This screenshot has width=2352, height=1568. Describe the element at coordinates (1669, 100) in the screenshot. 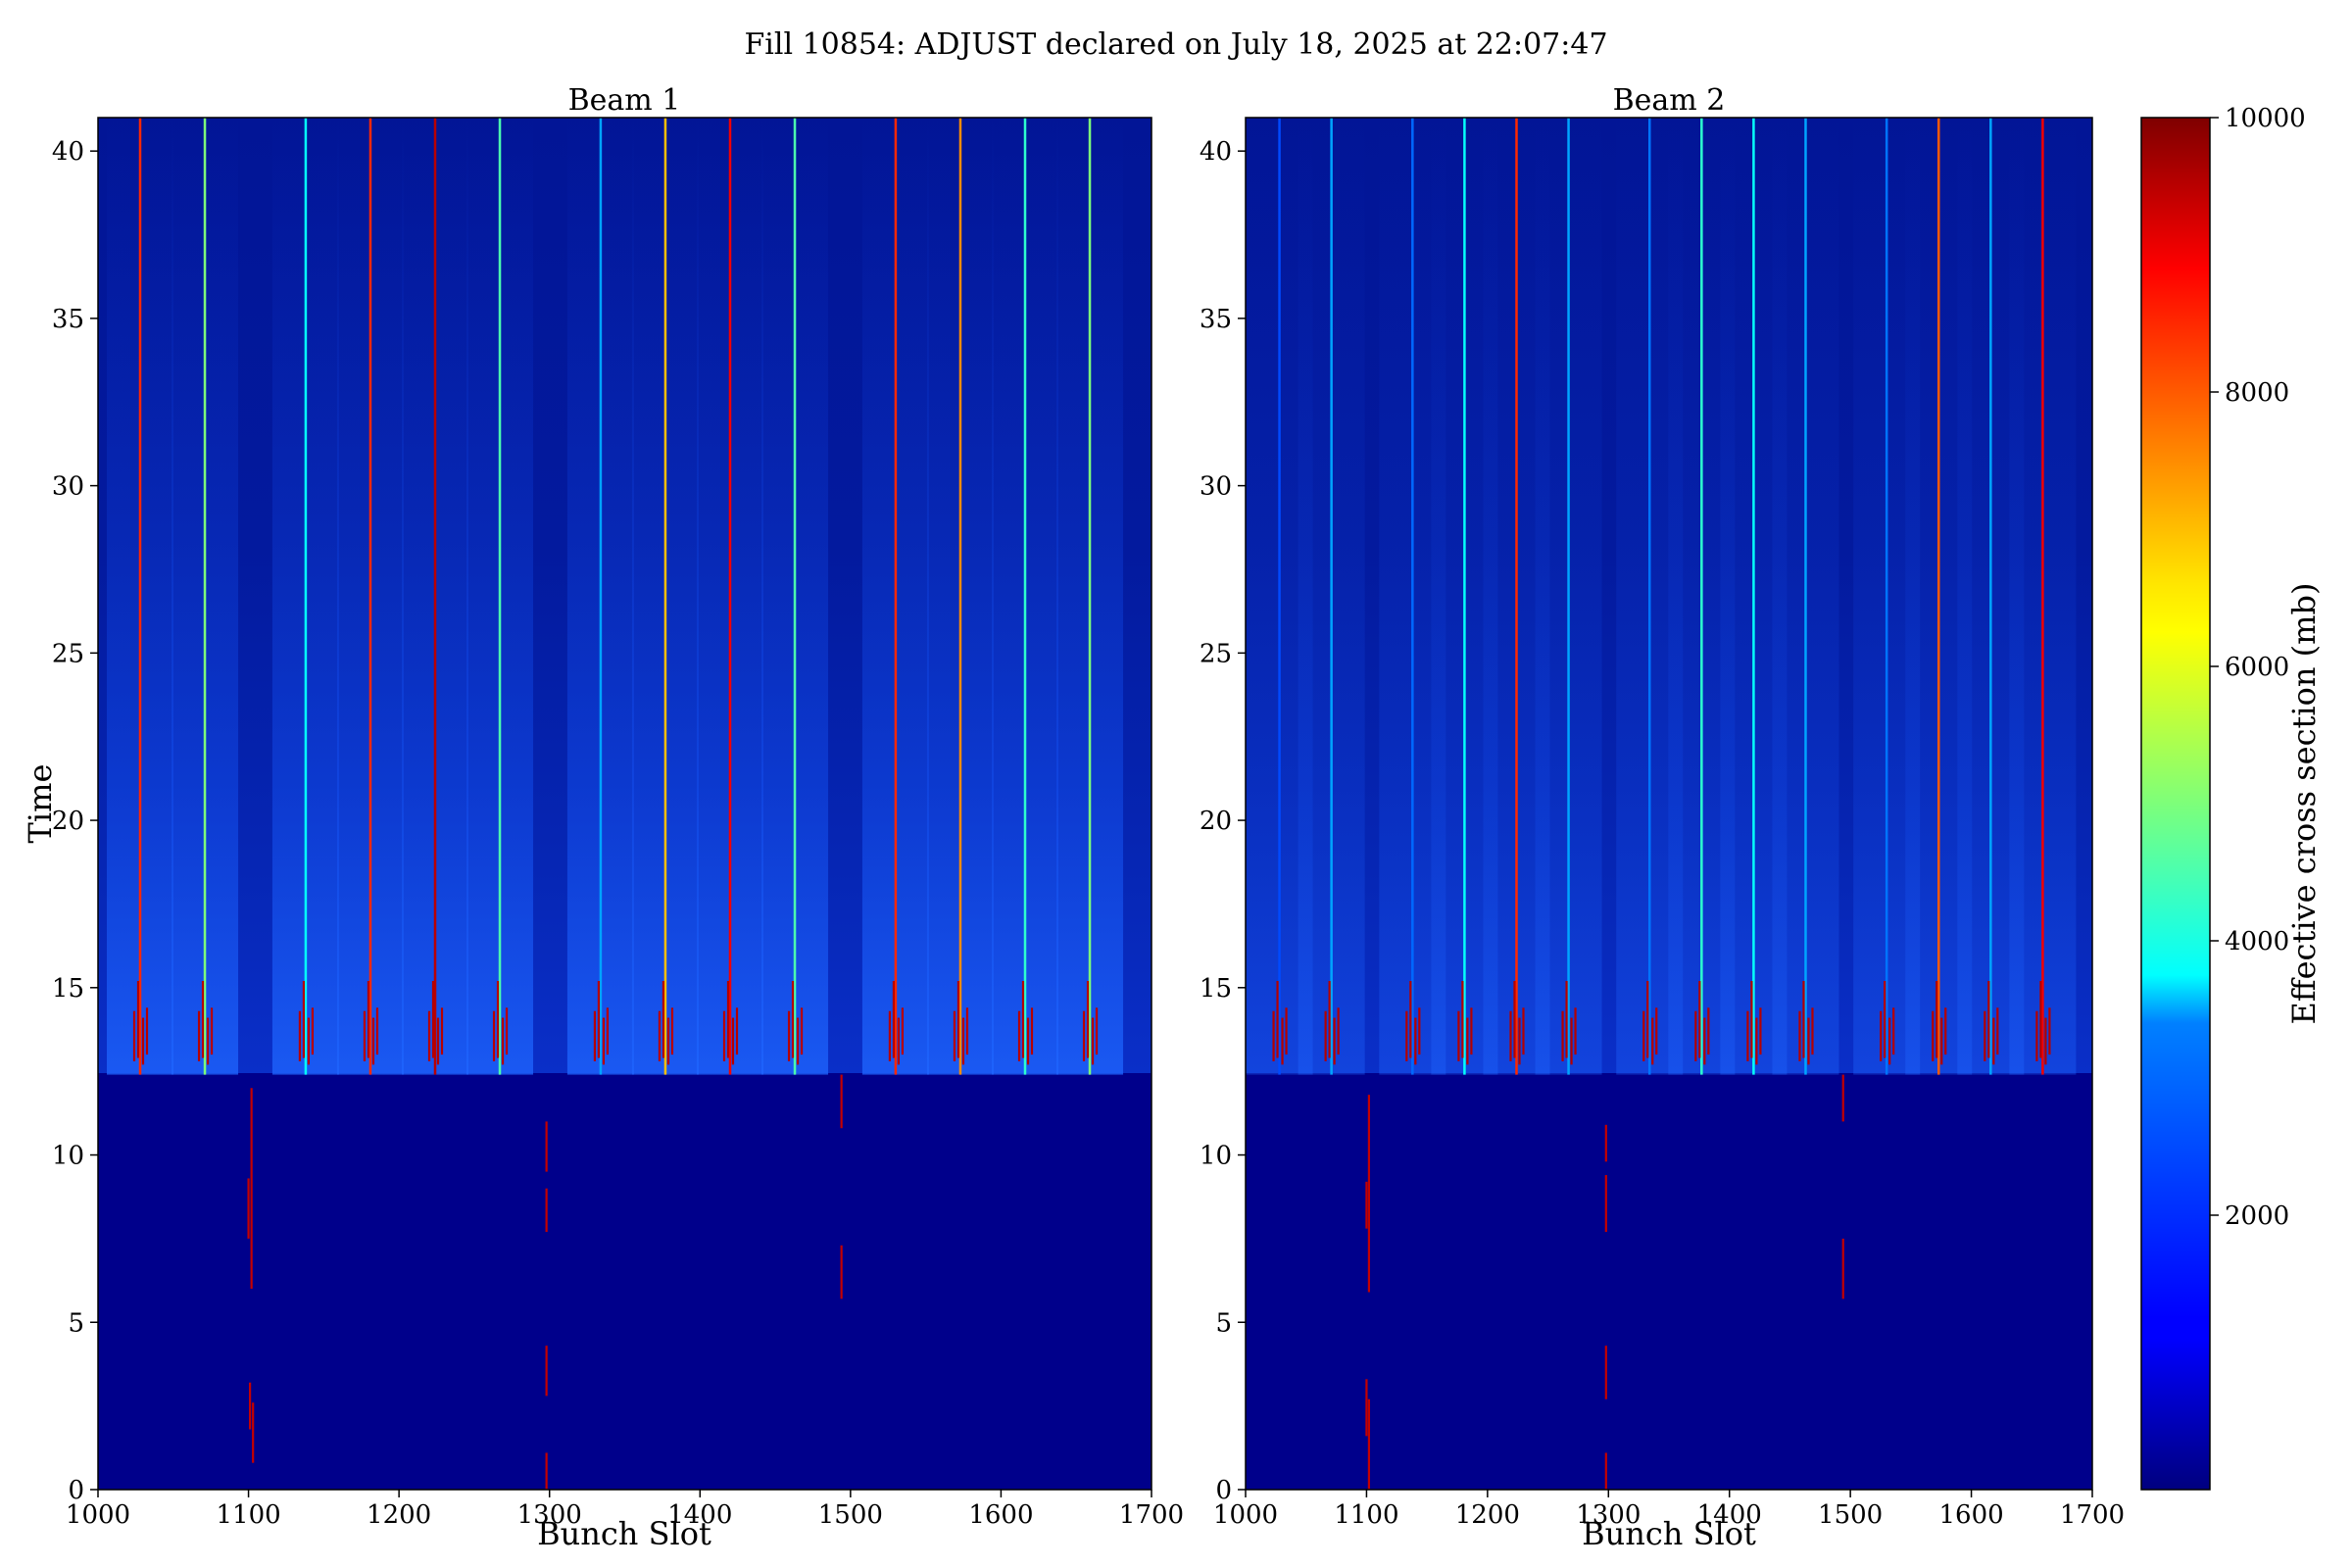

I see `panel-title-beam-2: Beam 2` at that location.